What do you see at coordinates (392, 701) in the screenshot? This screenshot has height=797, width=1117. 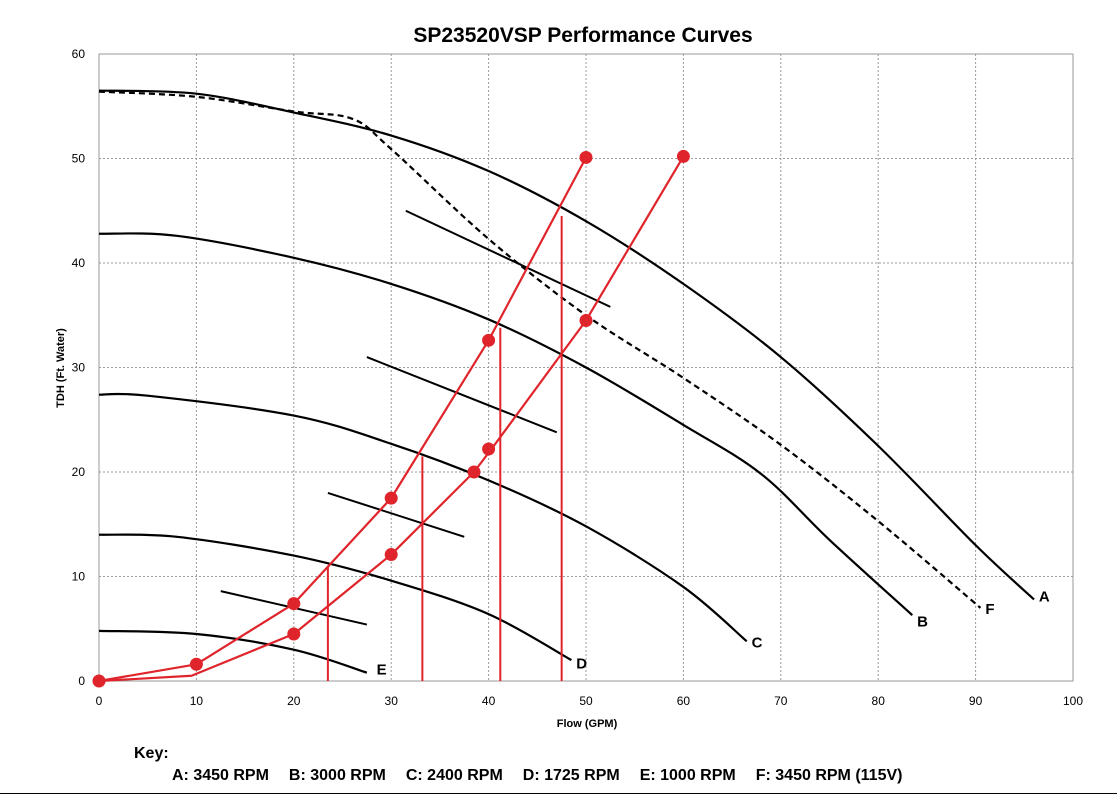 I see `x-tick-label: 30` at bounding box center [392, 701].